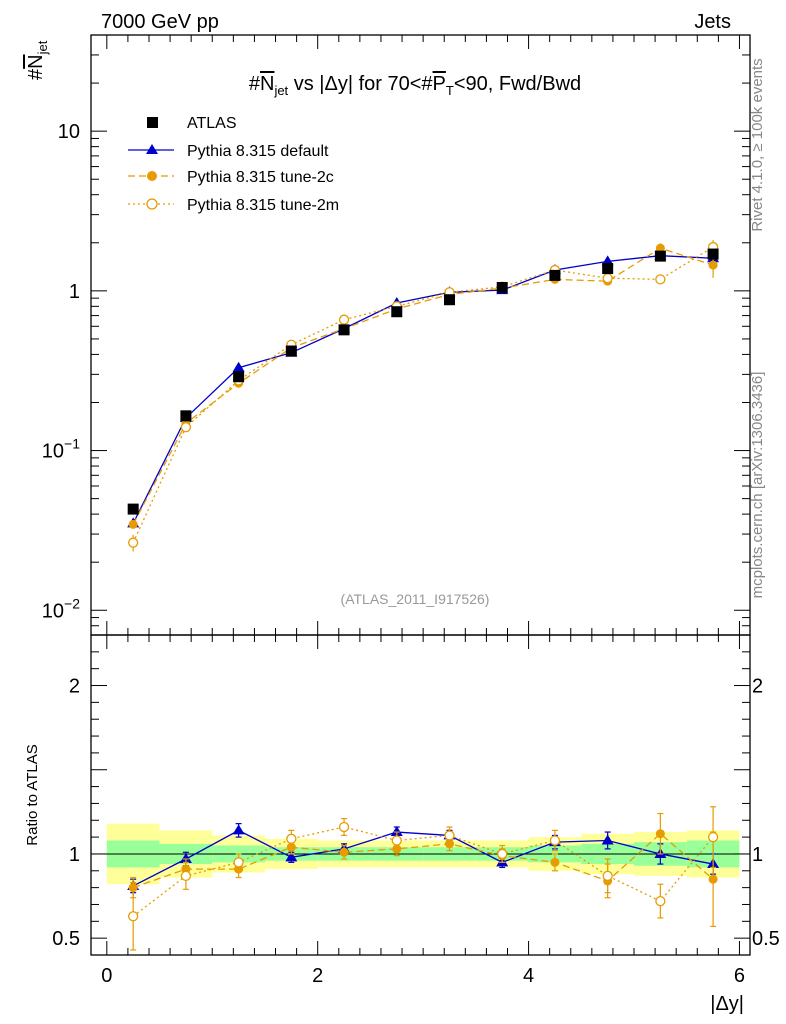 The width and height of the screenshot is (786, 1024). I want to click on legend-marker-tune2m, so click(152, 204).